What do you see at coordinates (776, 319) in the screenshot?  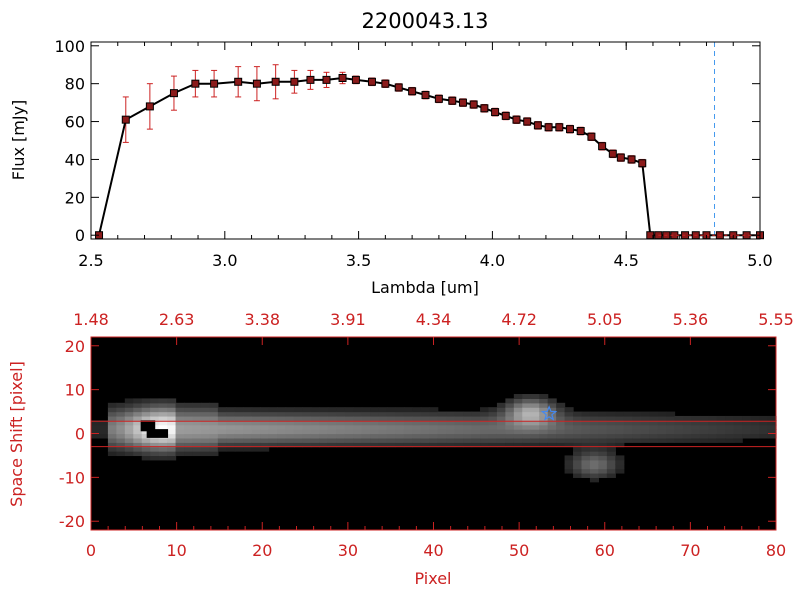 I see `wavelength-tick-label: 5.55` at bounding box center [776, 319].